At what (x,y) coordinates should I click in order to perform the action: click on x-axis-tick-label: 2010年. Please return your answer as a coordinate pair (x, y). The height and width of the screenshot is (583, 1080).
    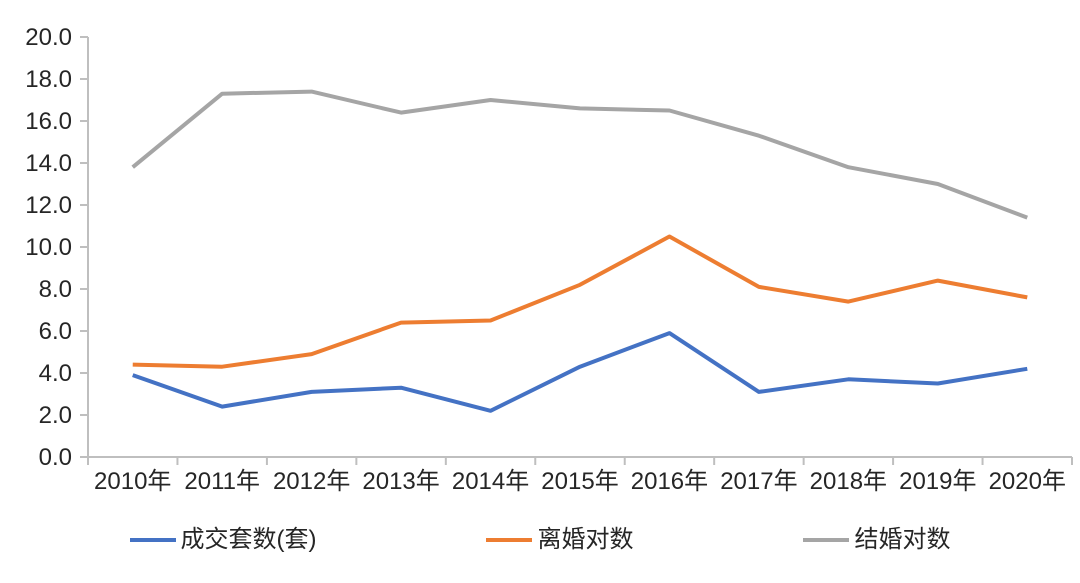
    Looking at the image, I should click on (132, 481).